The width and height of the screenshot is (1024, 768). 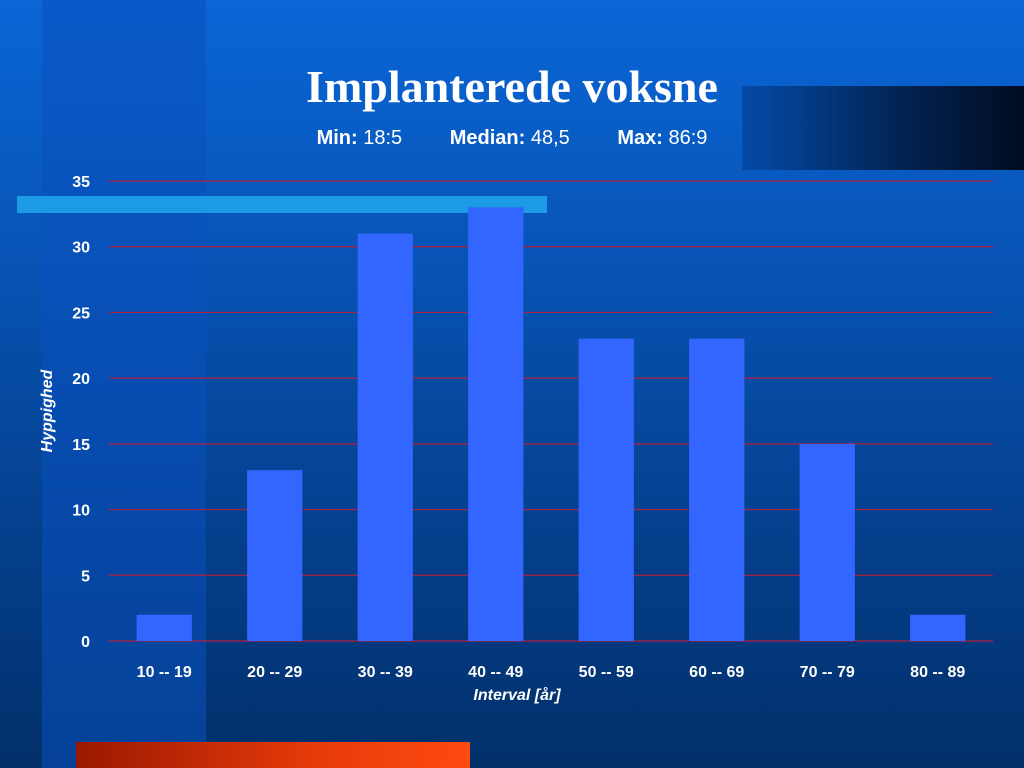 What do you see at coordinates (337, 138) in the screenshot?
I see `stat-min-label: Min:` at bounding box center [337, 138].